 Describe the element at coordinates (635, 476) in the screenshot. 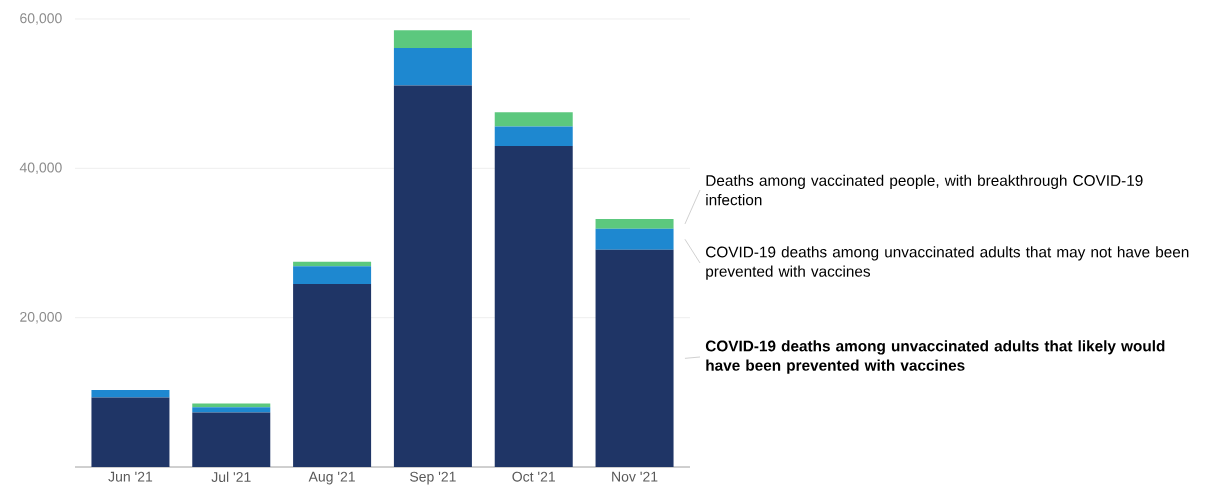

I see `x-tick-label: Nov '21` at that location.